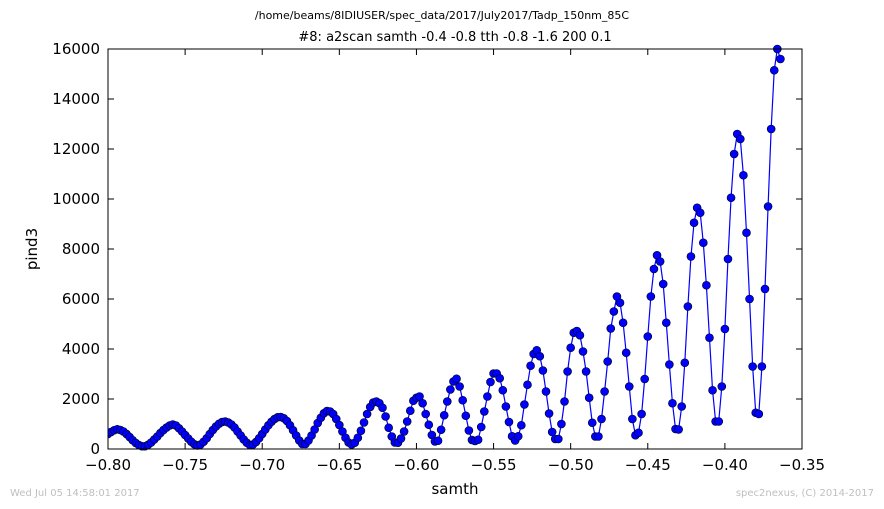 The width and height of the screenshot is (884, 509). I want to click on y-tick-label: 14000, so click(76, 99).